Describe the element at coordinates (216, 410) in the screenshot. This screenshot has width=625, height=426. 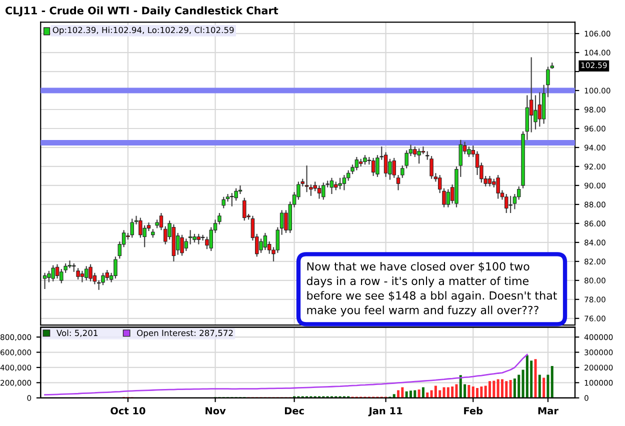
I see `x-tick-label: Nov` at that location.